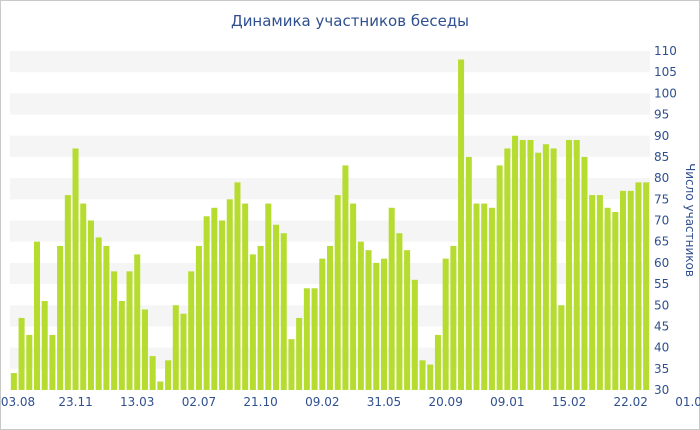 The height and width of the screenshot is (430, 700). Describe the element at coordinates (665, 93) in the screenshot. I see `y-tick-label: 100` at that location.